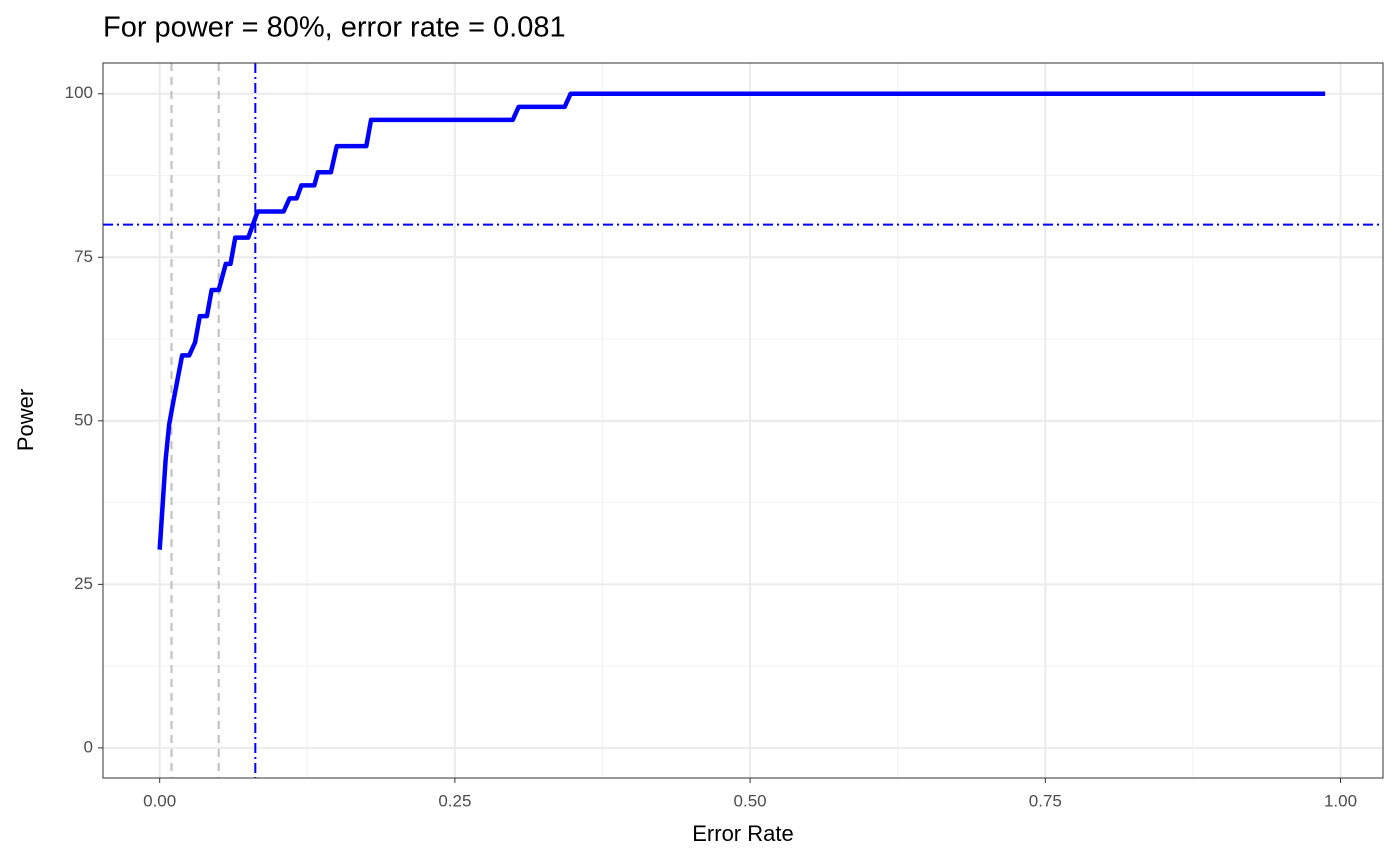  Describe the element at coordinates (83, 419) in the screenshot. I see `y-tick-label: 50` at that location.